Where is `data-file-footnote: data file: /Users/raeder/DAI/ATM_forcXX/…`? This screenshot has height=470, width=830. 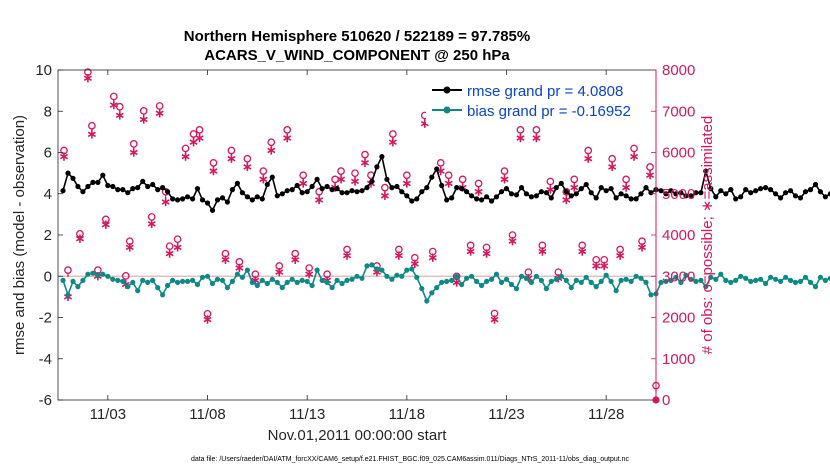 data-file-footnote: data file: /Users/raeder/DAI/ATM_forcXX/… is located at coordinates (410, 459).